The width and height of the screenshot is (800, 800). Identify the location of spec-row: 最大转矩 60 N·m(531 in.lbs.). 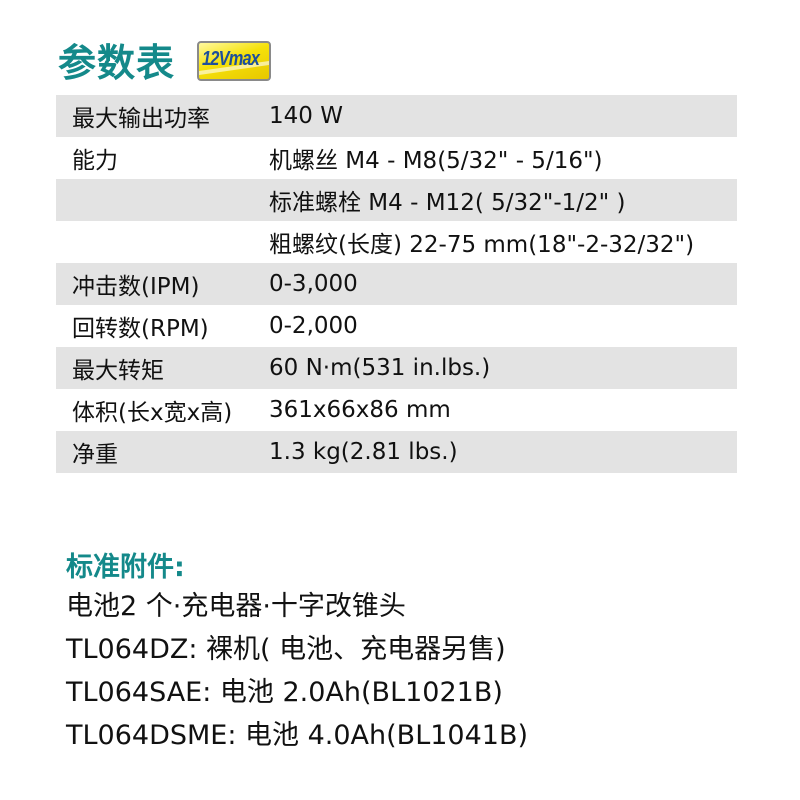
(396, 368).